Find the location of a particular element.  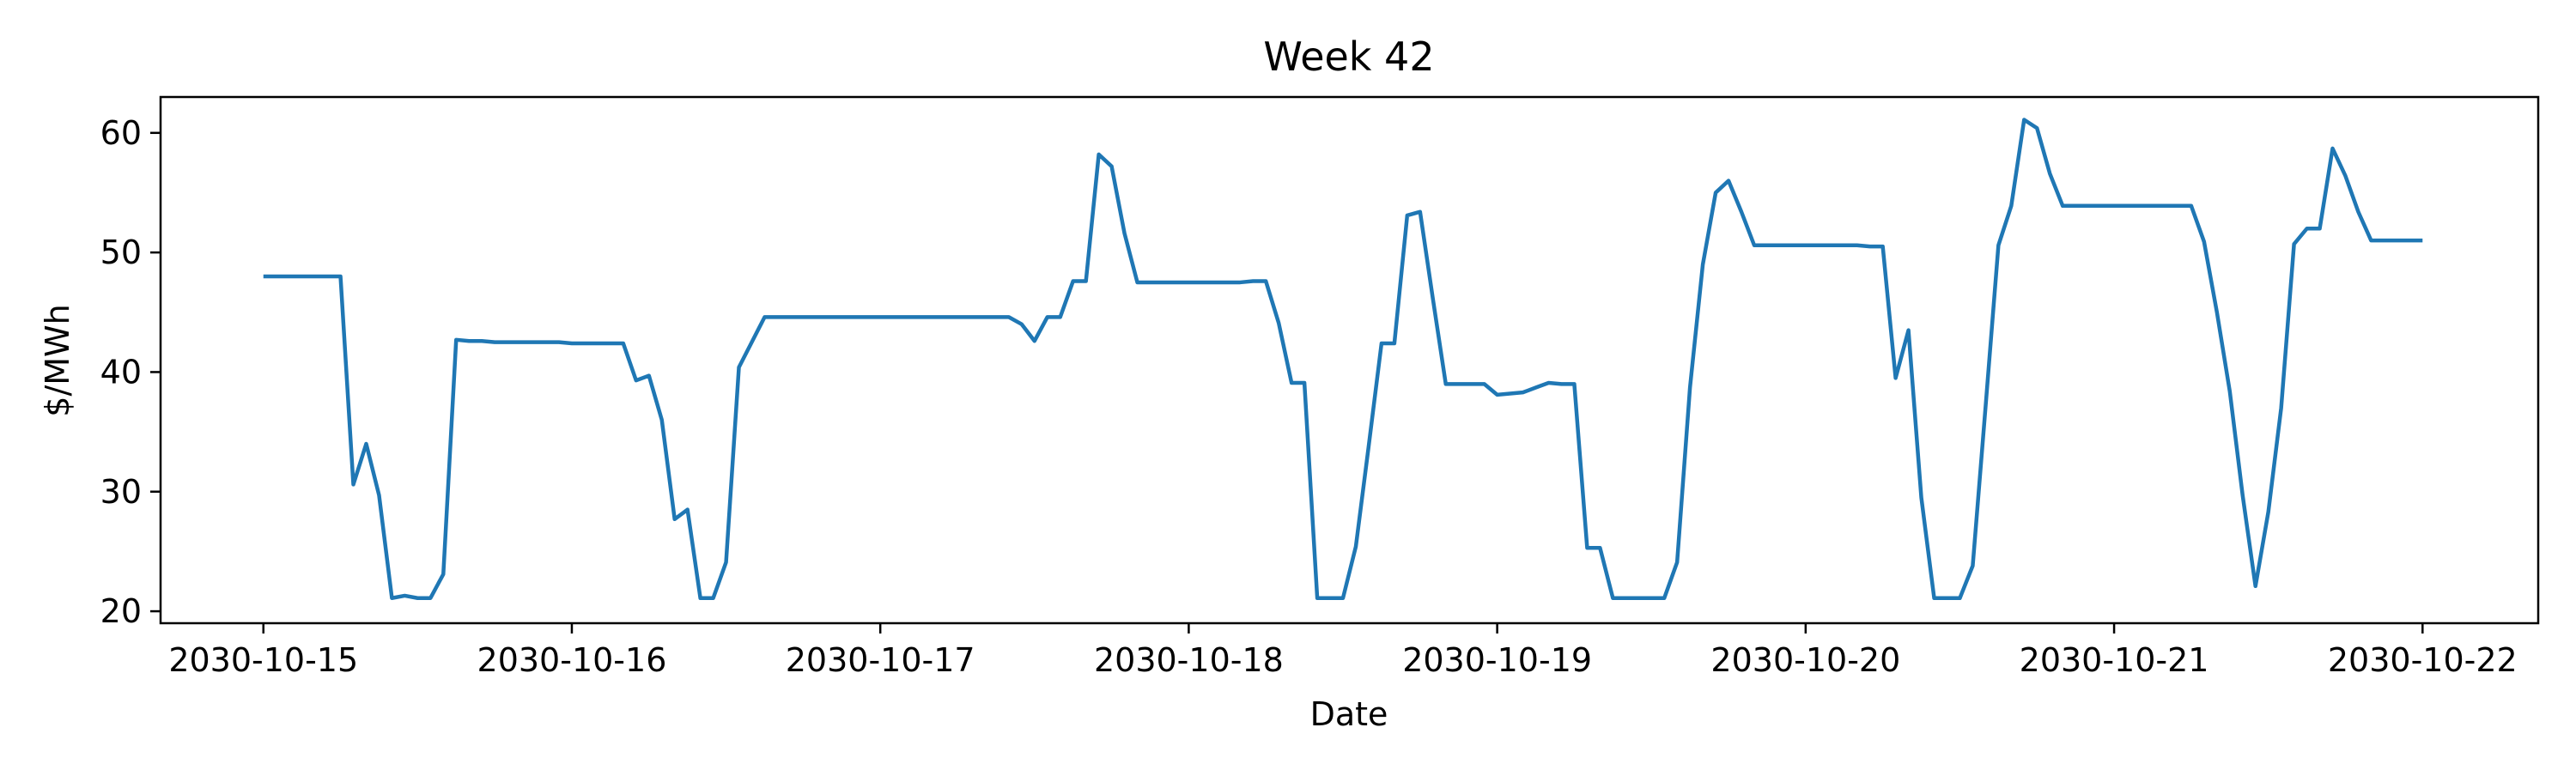

y-axis: 20 30 40 50 60 is located at coordinates (130, 372).